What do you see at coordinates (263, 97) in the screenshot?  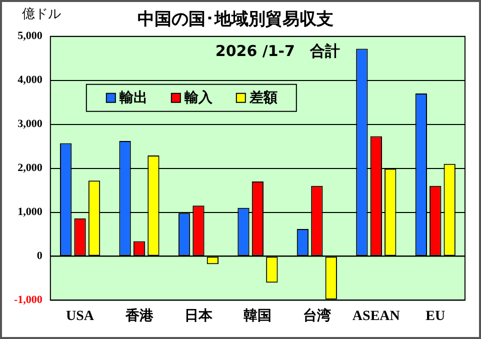 I see `legend-label: 差額` at bounding box center [263, 97].